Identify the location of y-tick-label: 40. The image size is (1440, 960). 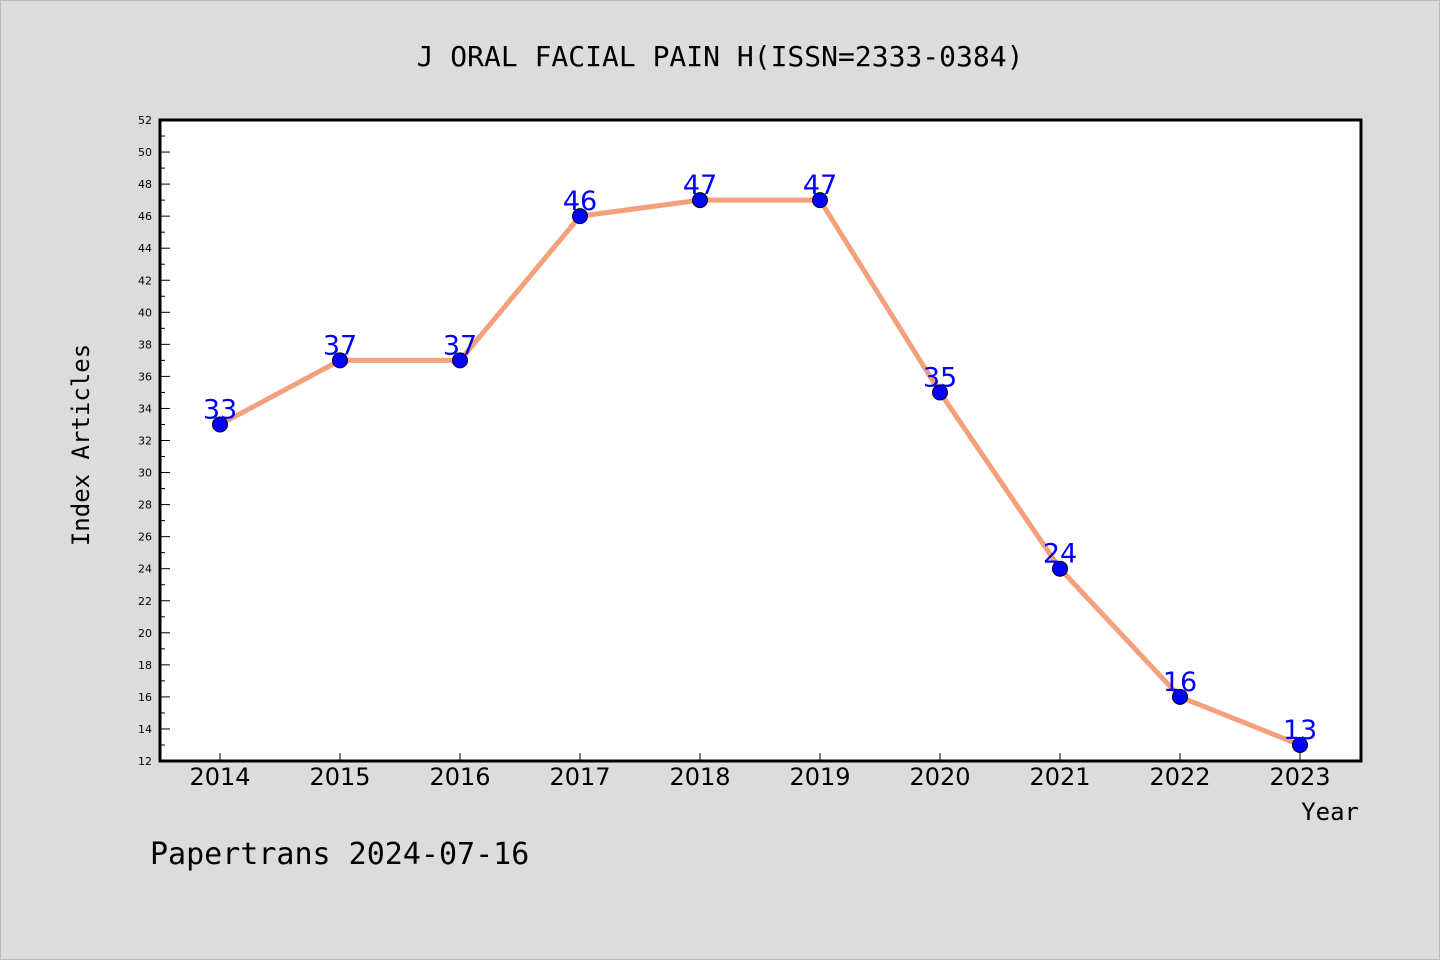
(145, 312).